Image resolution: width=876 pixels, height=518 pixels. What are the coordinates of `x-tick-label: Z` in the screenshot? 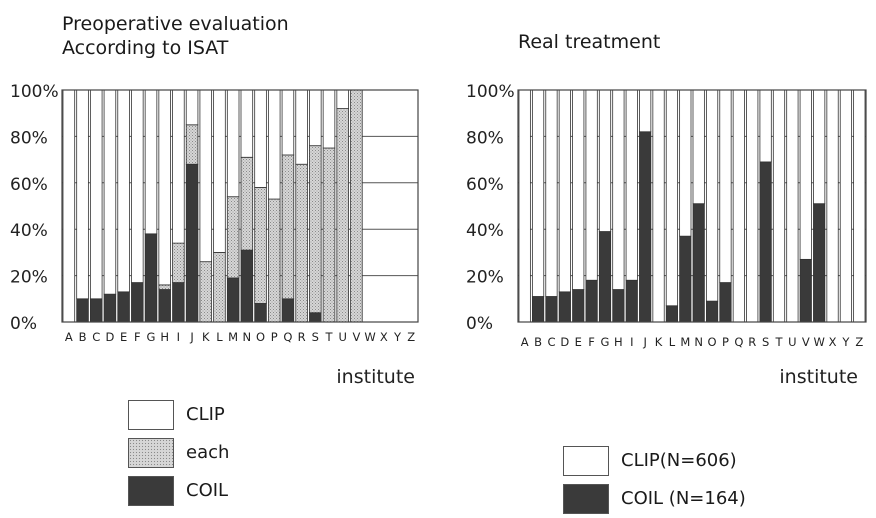 It's located at (859, 342).